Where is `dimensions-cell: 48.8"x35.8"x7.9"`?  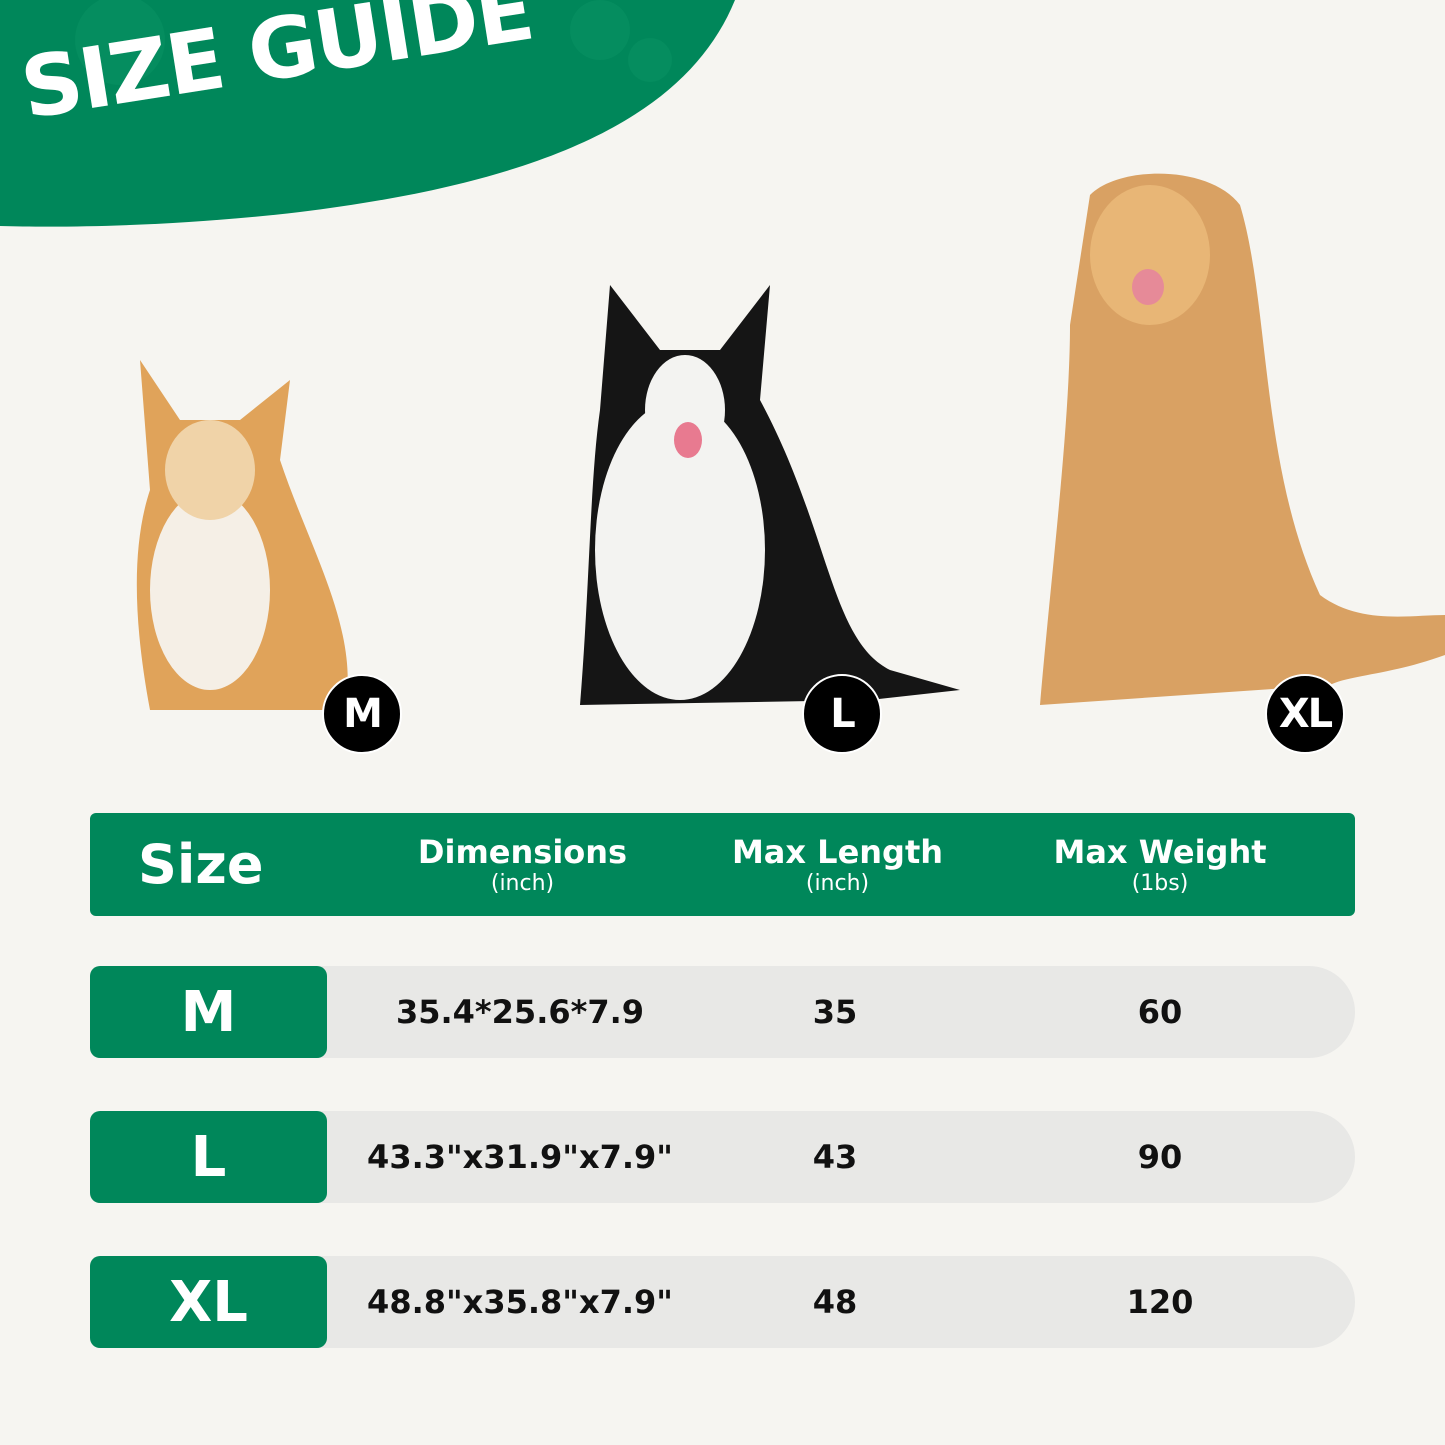
dimensions-cell: 48.8"x35.8"x7.9" is located at coordinates (520, 1302).